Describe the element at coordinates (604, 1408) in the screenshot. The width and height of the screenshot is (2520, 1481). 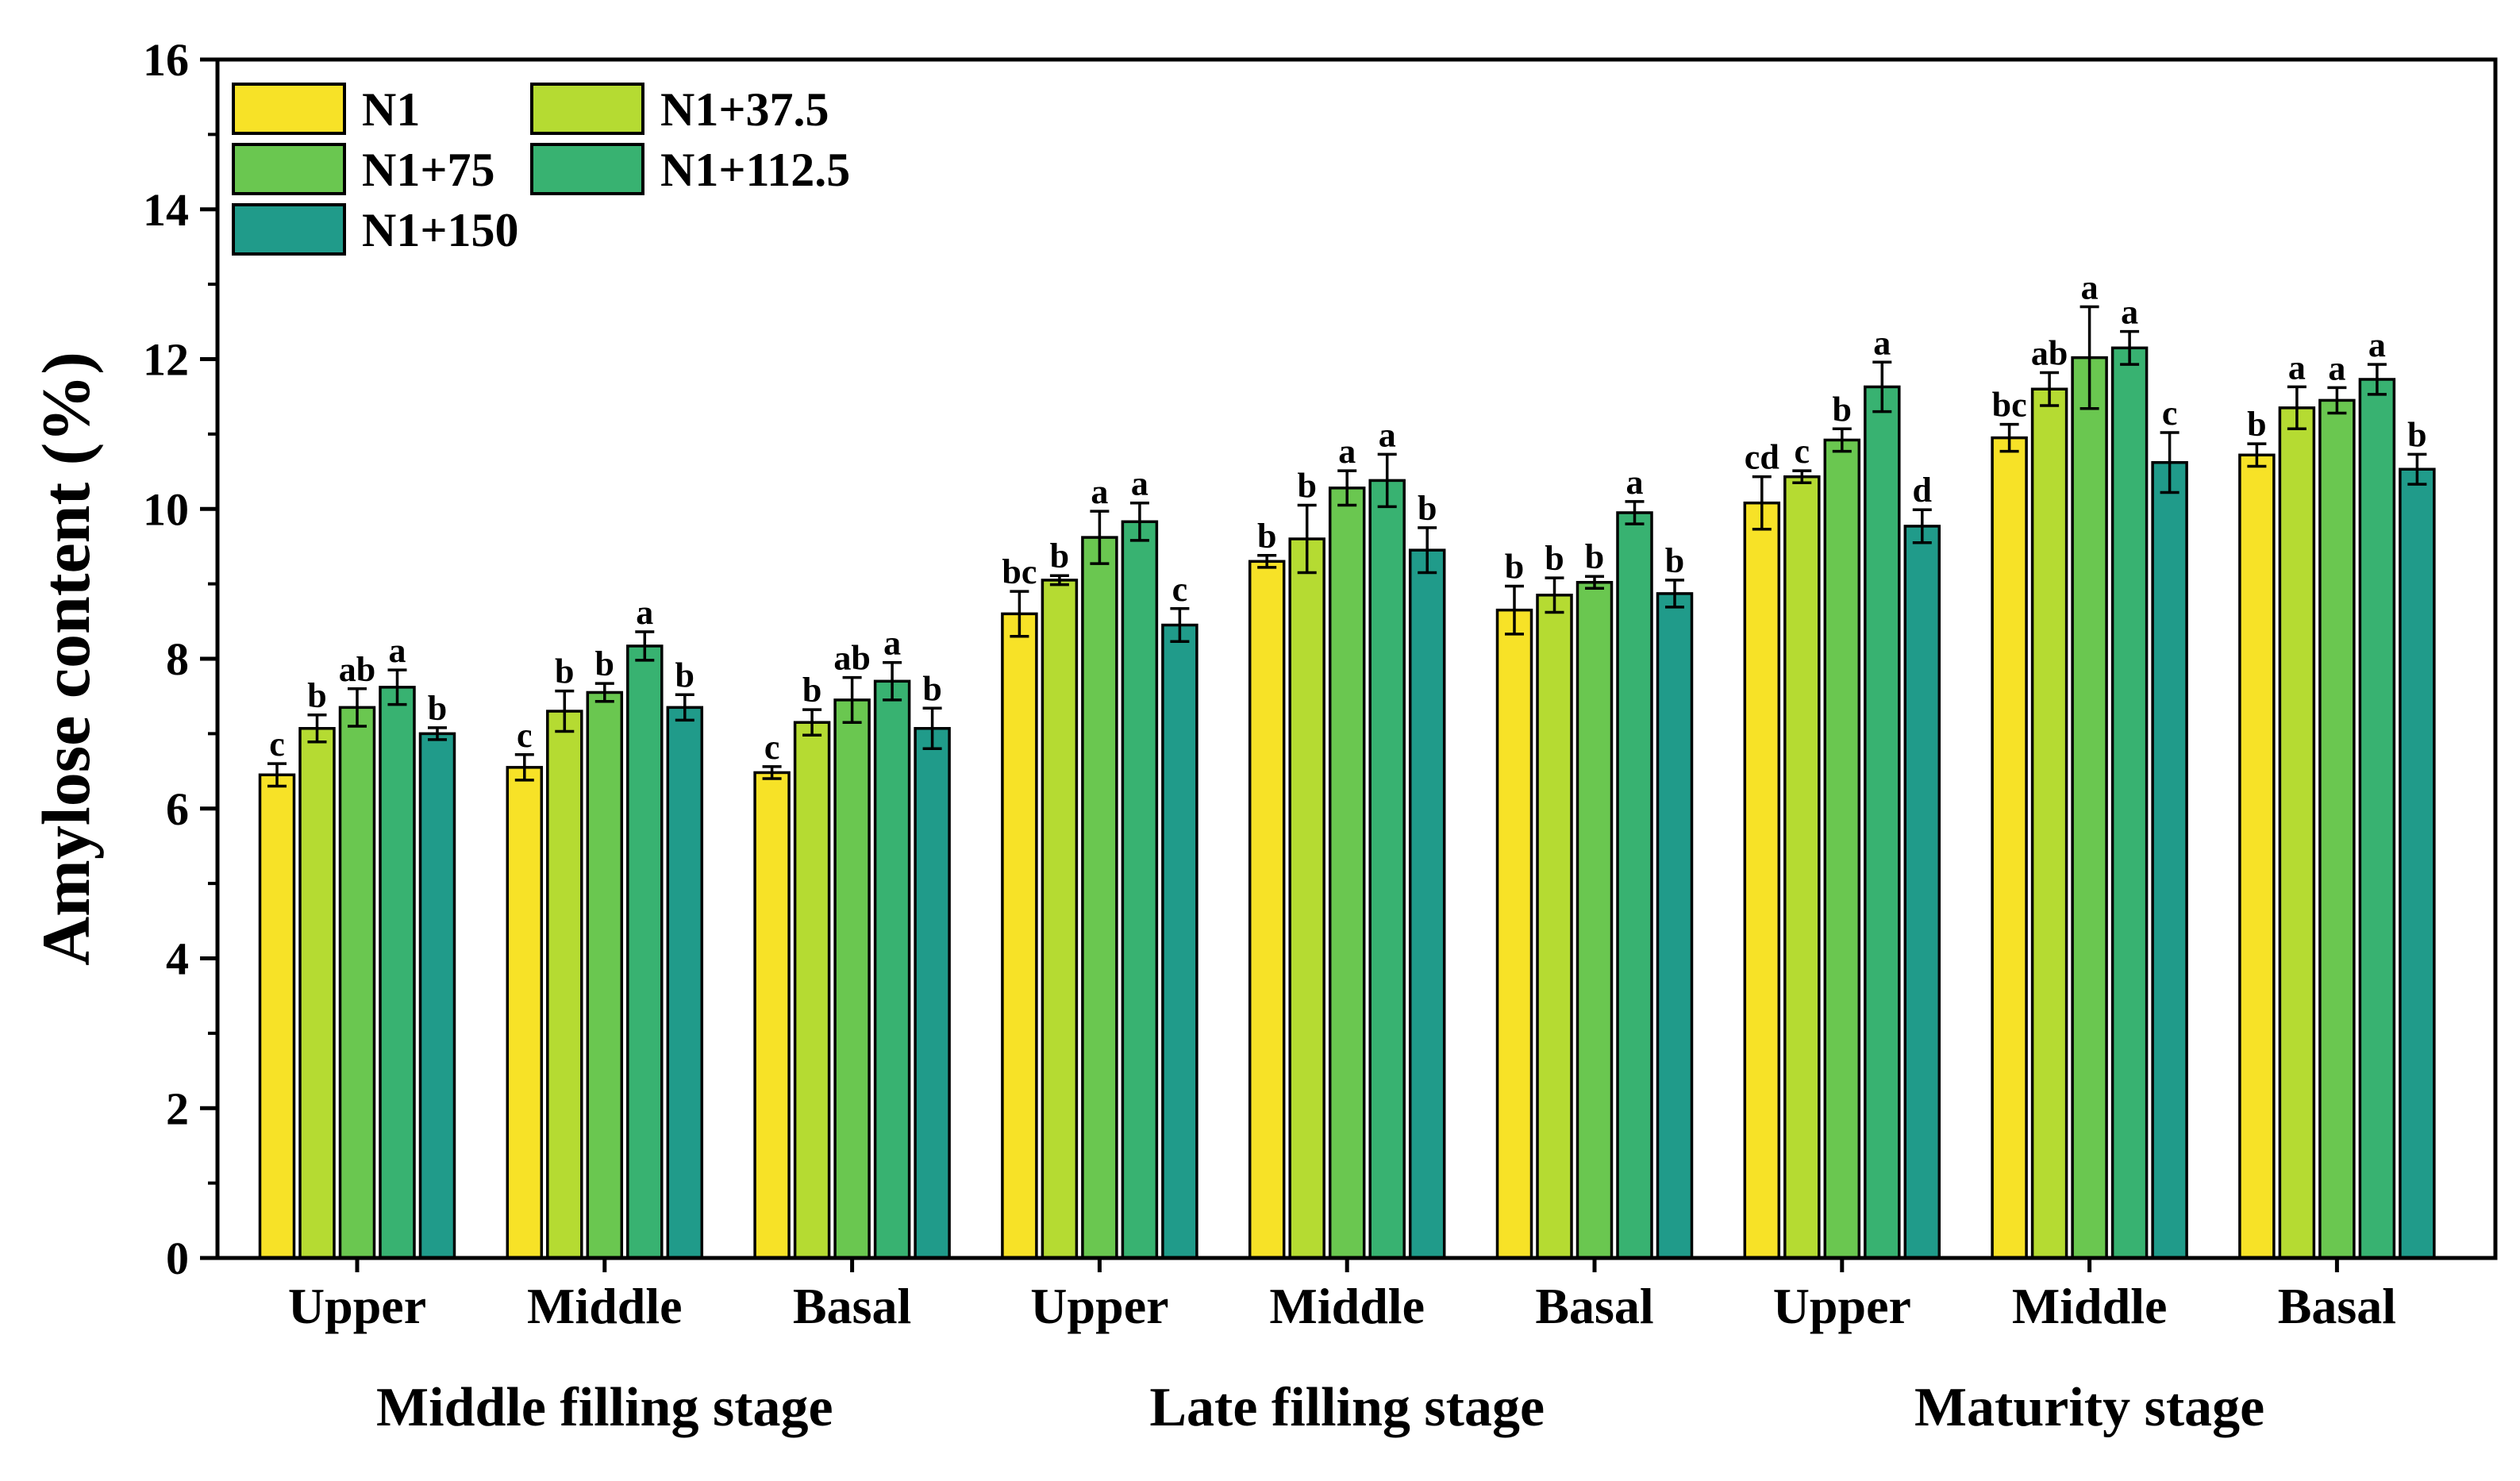
I see `stage-label: Middle filling stage` at that location.